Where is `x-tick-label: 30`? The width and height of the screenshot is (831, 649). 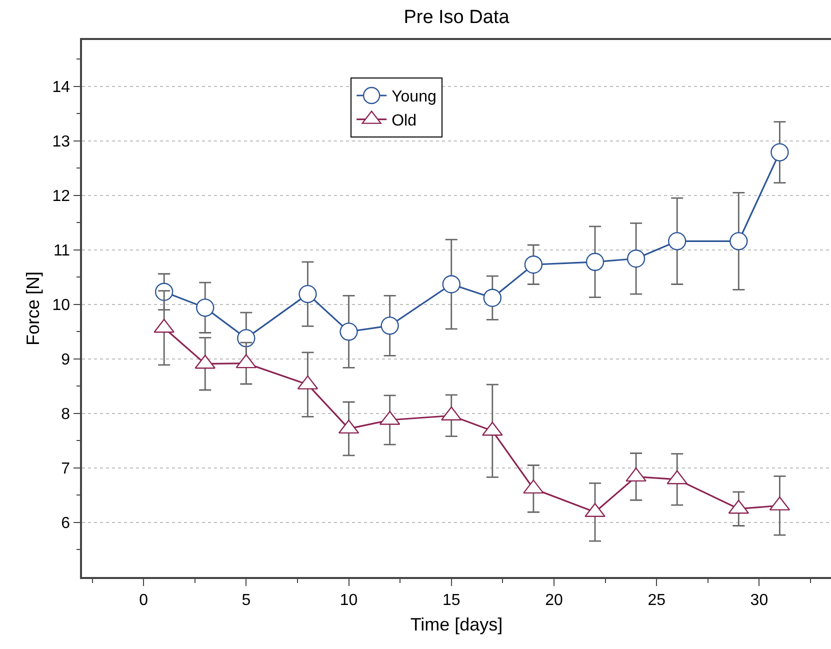 x-tick-label: 30 is located at coordinates (759, 600).